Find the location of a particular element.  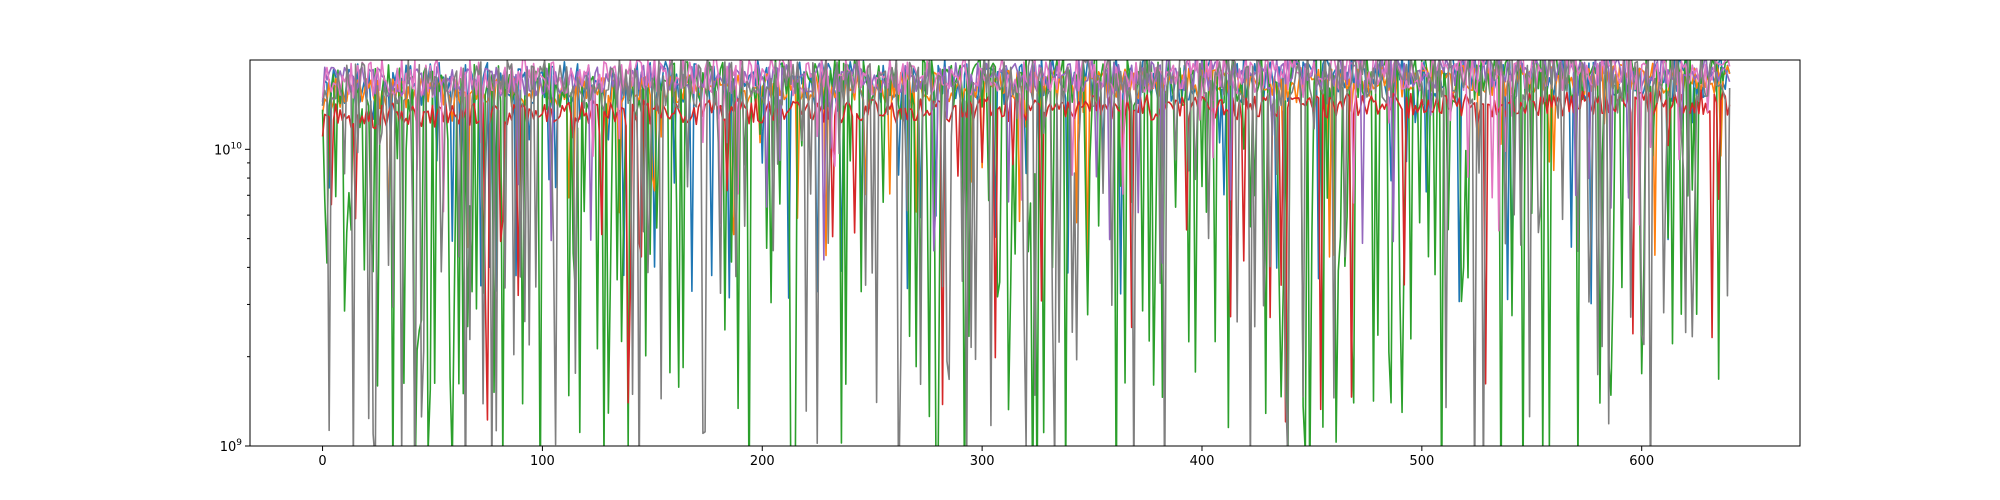

x-tick-label: 400 is located at coordinates (1202, 461).